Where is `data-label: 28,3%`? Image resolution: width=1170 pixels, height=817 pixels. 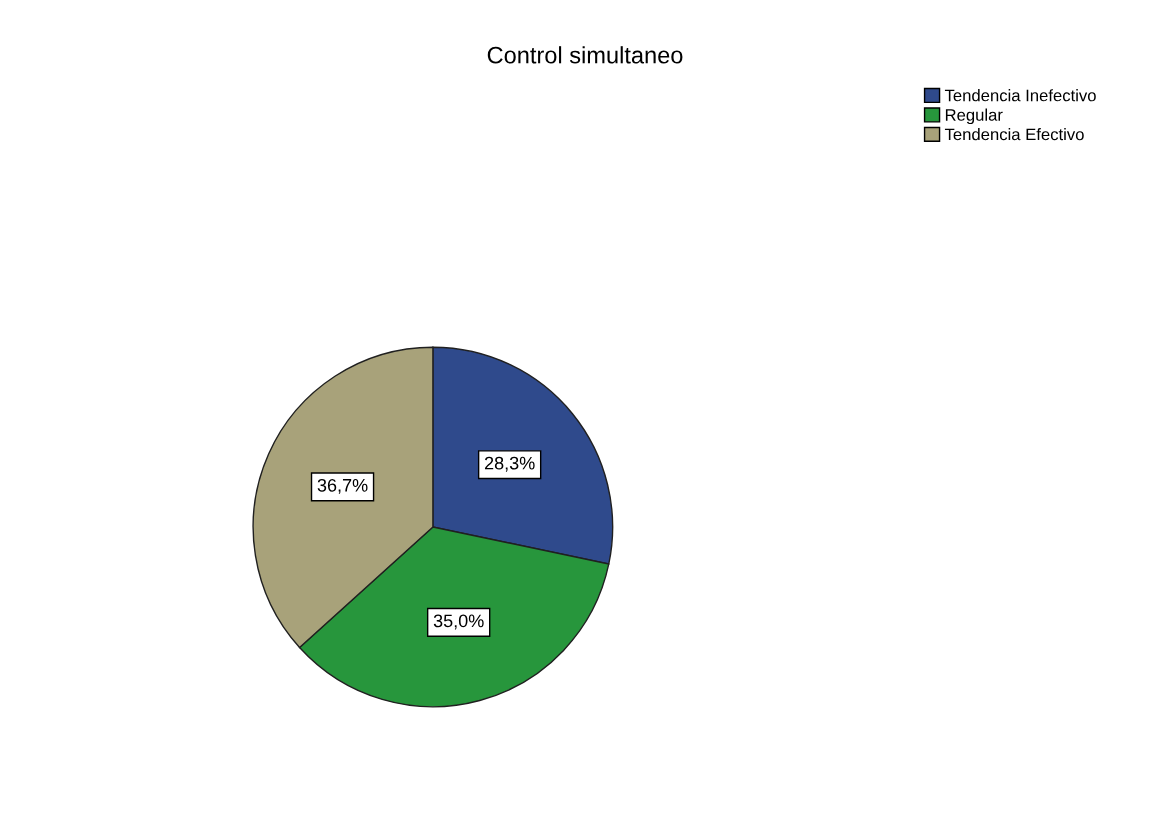 data-label: 28,3% is located at coordinates (509, 464).